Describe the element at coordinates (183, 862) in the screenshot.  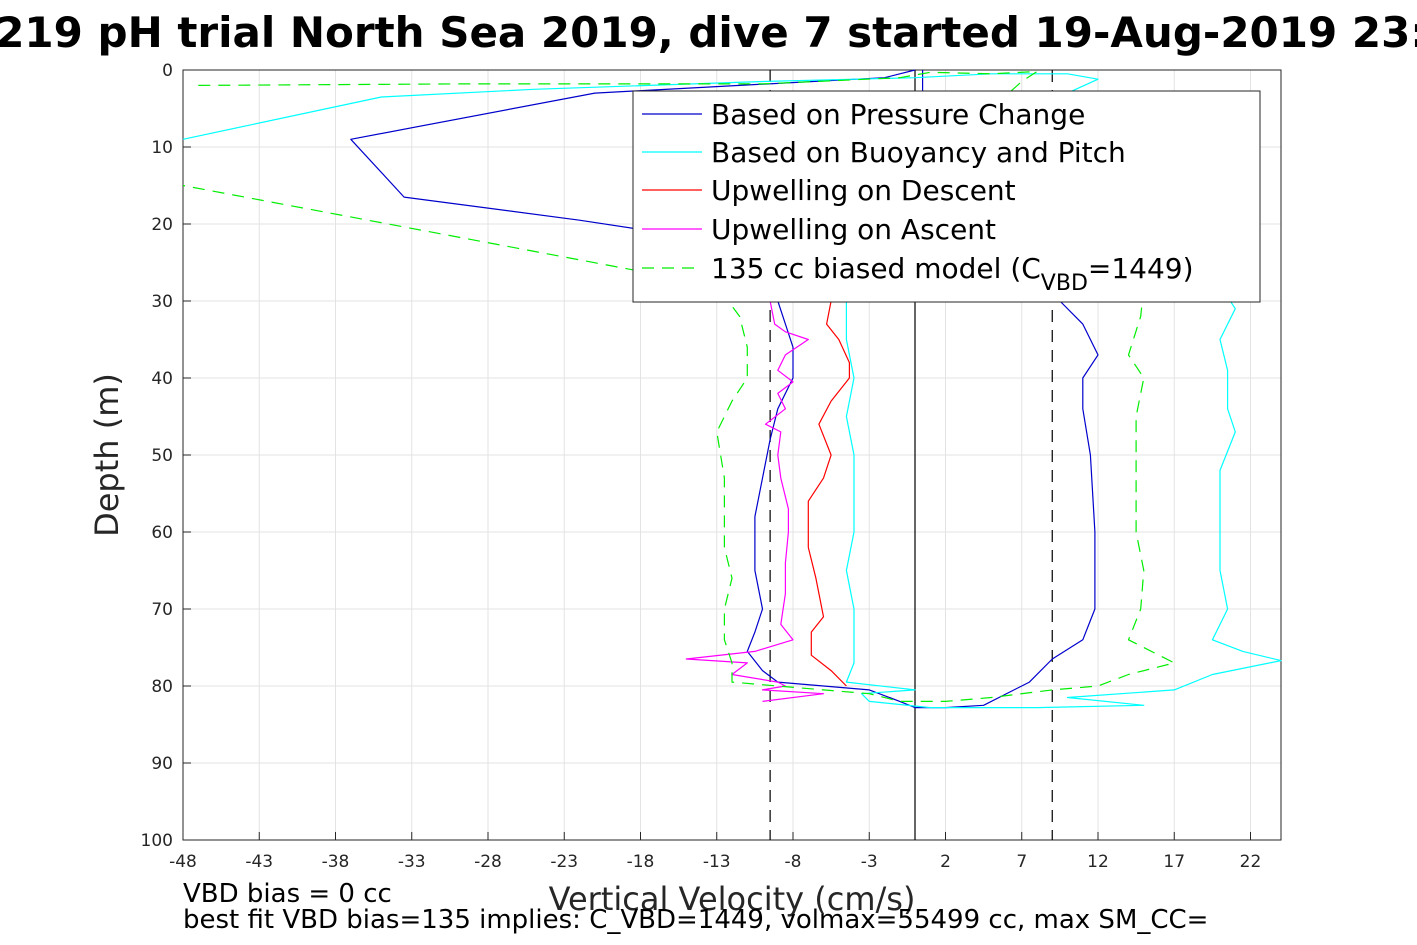
I see `x-tick-label: -48` at that location.